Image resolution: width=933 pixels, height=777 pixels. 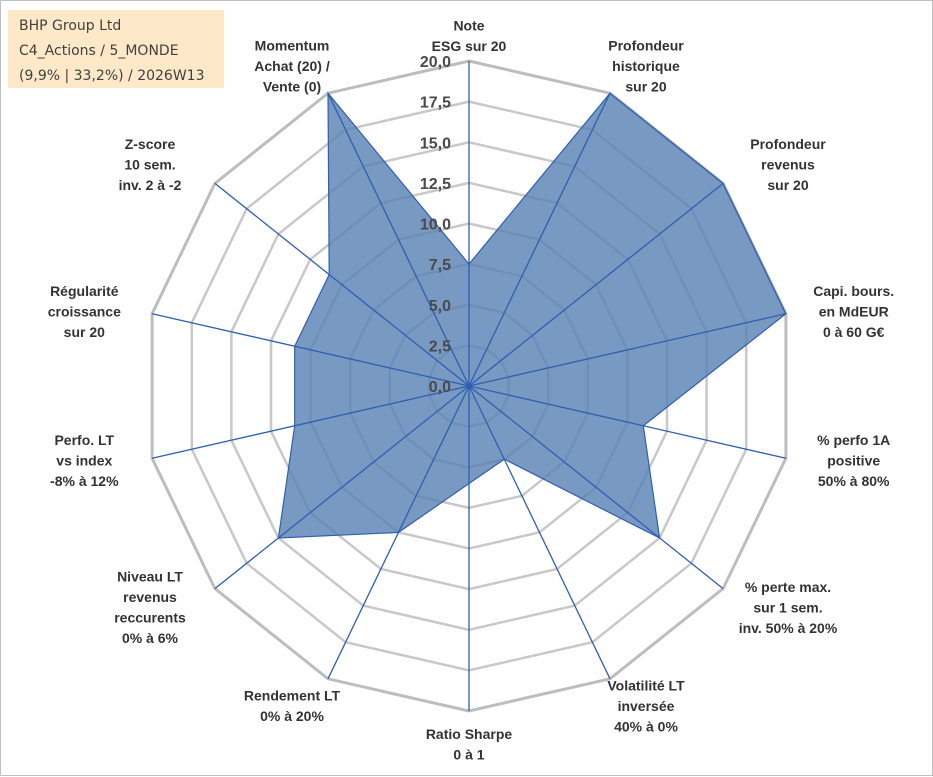 What do you see at coordinates (468, 26) in the screenshot?
I see `axis-label-line: Note` at bounding box center [468, 26].